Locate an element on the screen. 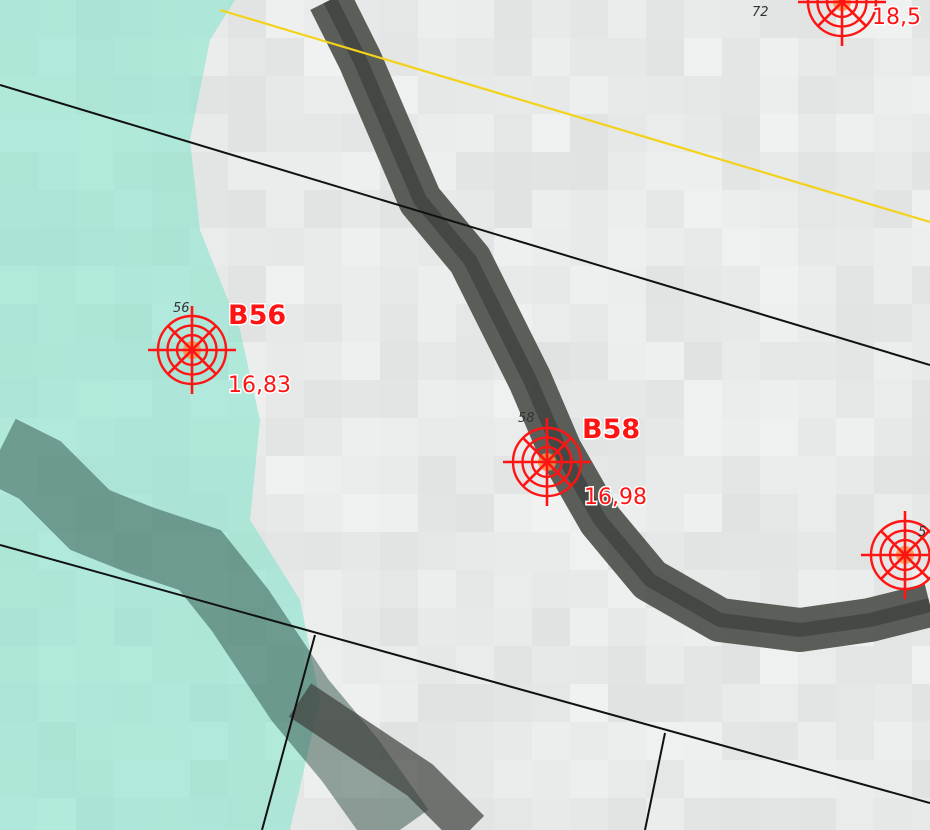  survey-point-right: 5 is located at coordinates (895, 555).